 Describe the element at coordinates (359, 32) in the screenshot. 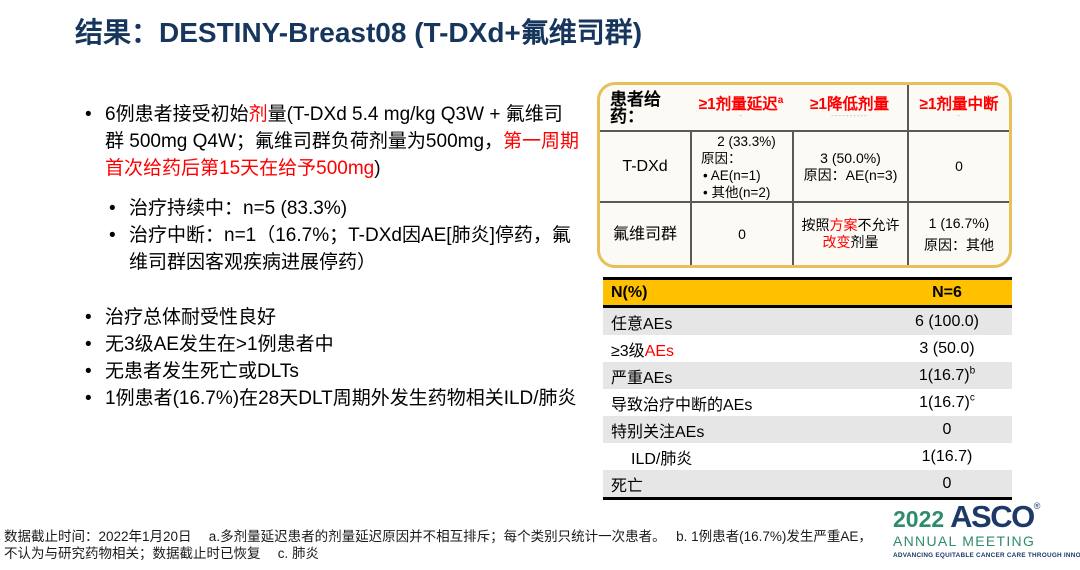

I see `page-title: 结果：DESTINY-Breast08 (T-DXd+氟维司群)` at that location.